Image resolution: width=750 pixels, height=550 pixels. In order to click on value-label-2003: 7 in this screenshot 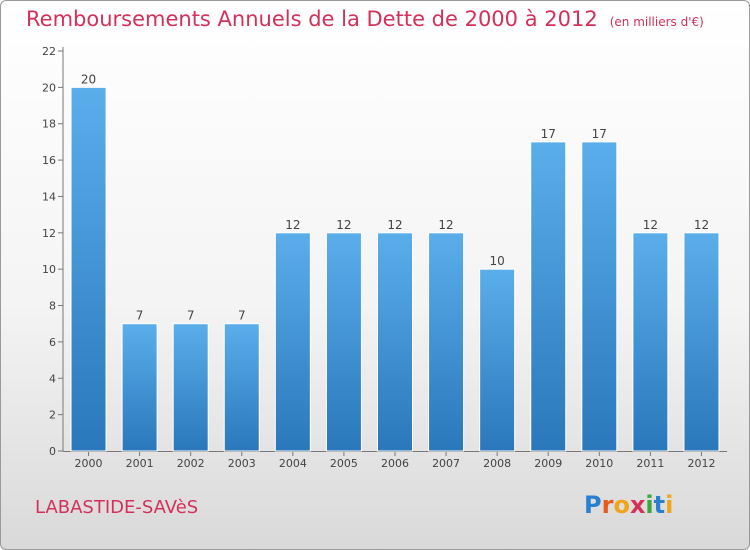, I will do `click(242, 316)`.